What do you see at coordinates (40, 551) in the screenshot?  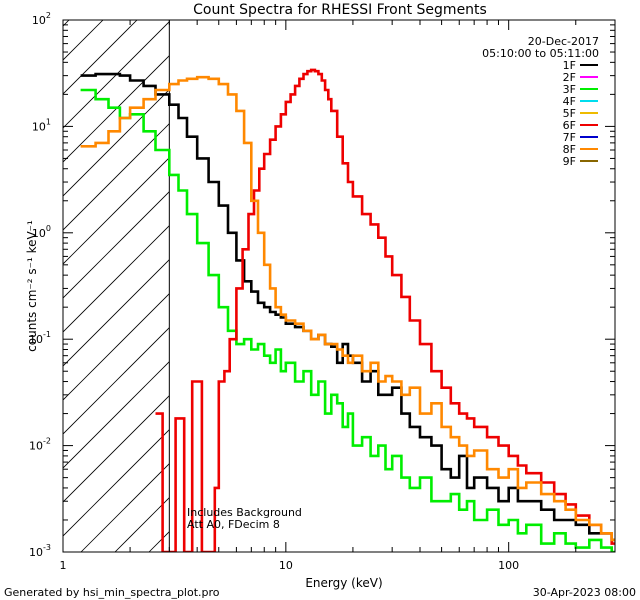 I see `y-tick-label: 10⁻³` at bounding box center [40, 551].